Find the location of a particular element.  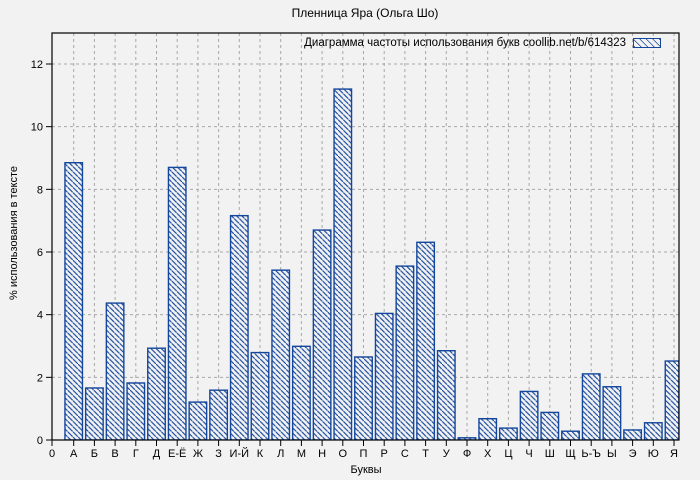

x-axis-title: Буквы is located at coordinates (366, 470).